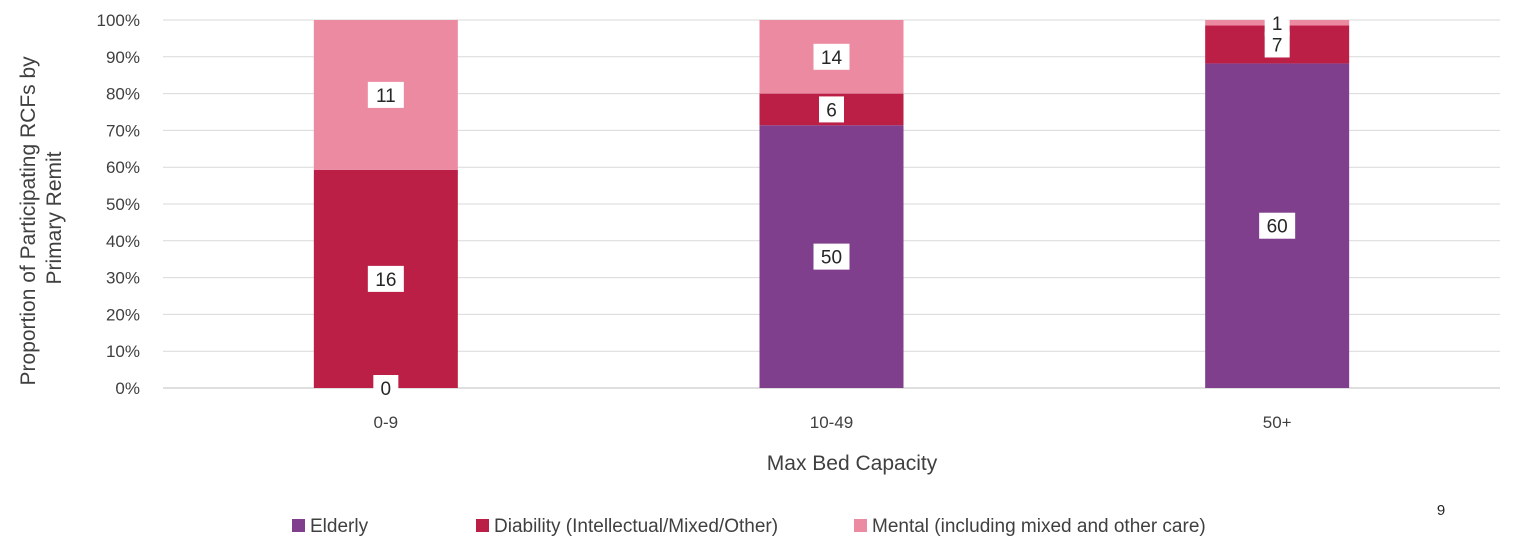 This screenshot has width=1521, height=539. I want to click on data-label: 16, so click(385, 280).